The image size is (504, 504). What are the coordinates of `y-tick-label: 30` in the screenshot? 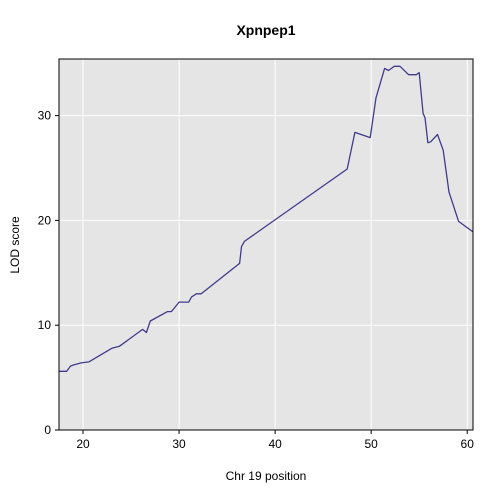 It's located at (45, 116).